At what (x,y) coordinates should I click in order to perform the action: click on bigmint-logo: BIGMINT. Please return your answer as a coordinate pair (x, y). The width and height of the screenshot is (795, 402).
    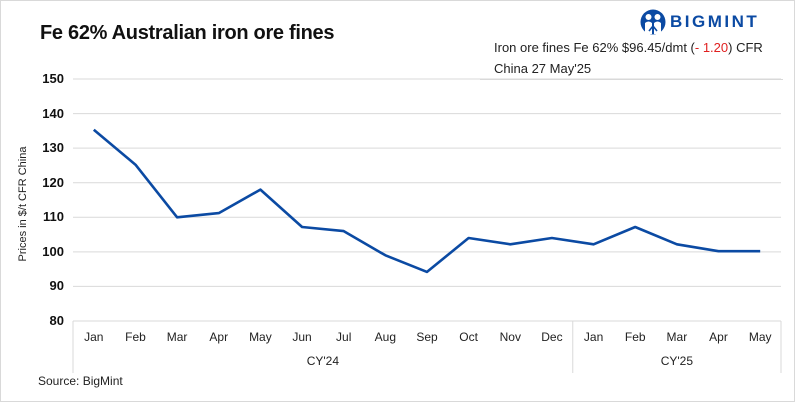
    Looking at the image, I should click on (699, 22).